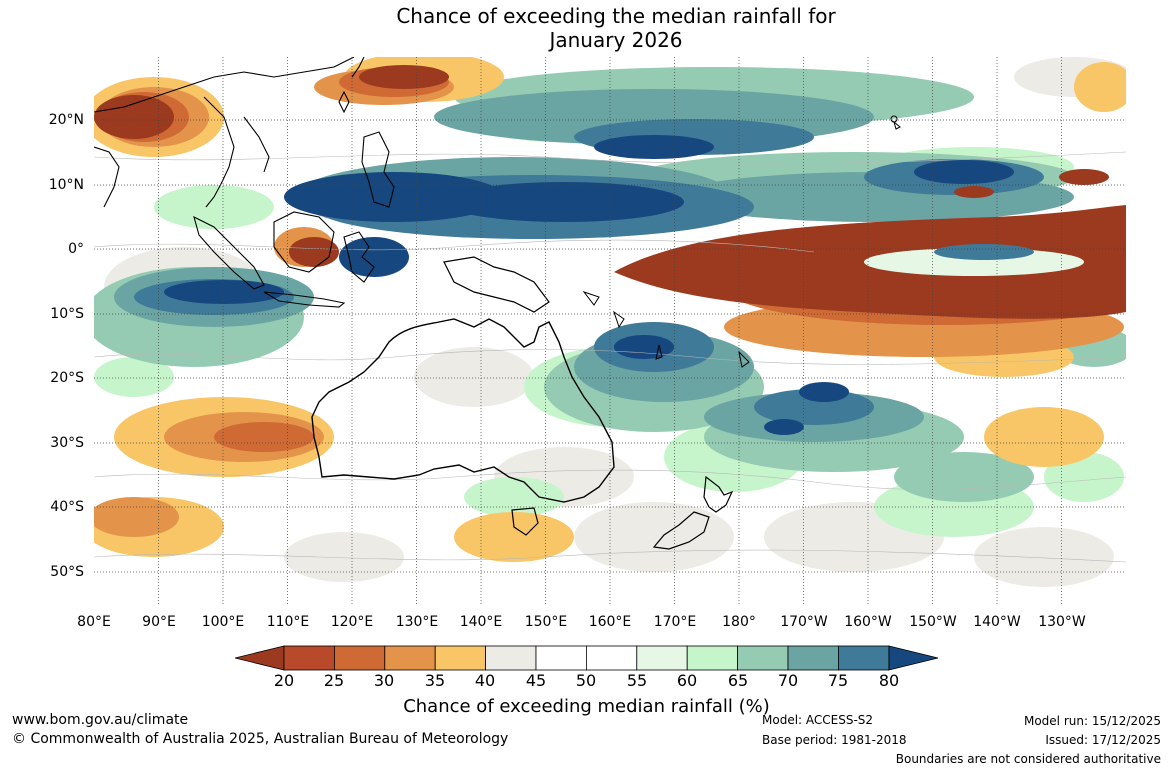  Describe the element at coordinates (739, 622) in the screenshot. I see `lon-label-180: 180°` at that location.